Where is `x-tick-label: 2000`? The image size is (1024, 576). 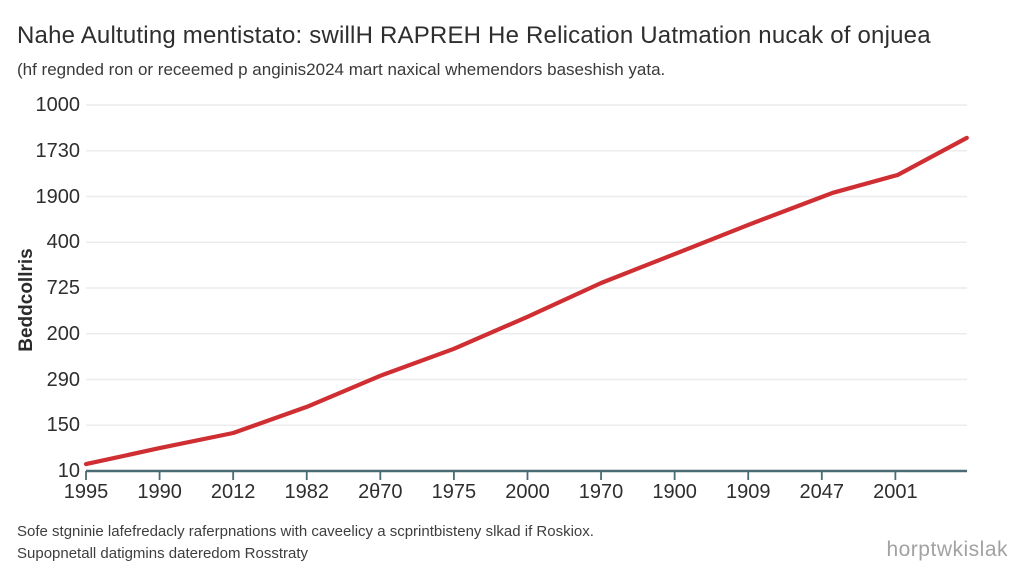 x-tick-label: 2000 is located at coordinates (527, 492).